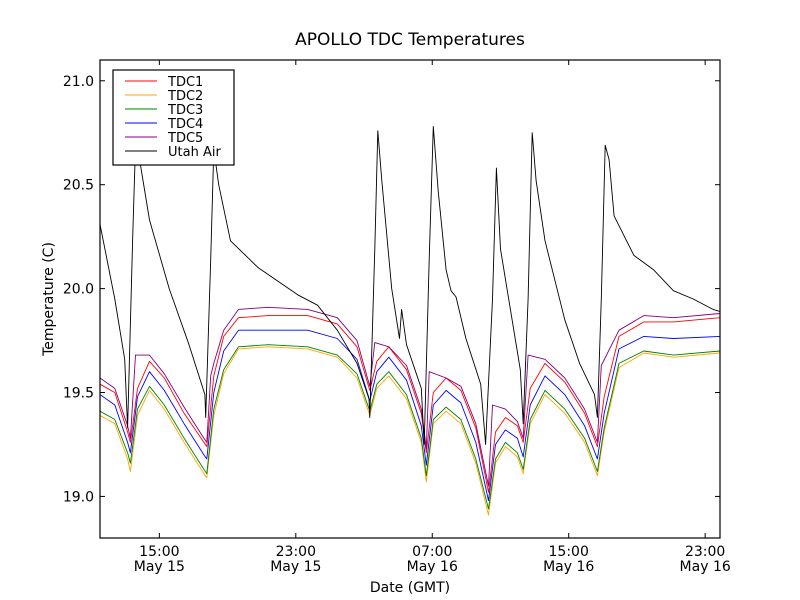 The image size is (800, 600). I want to click on y-axis-label: Temperature (C), so click(49, 299).